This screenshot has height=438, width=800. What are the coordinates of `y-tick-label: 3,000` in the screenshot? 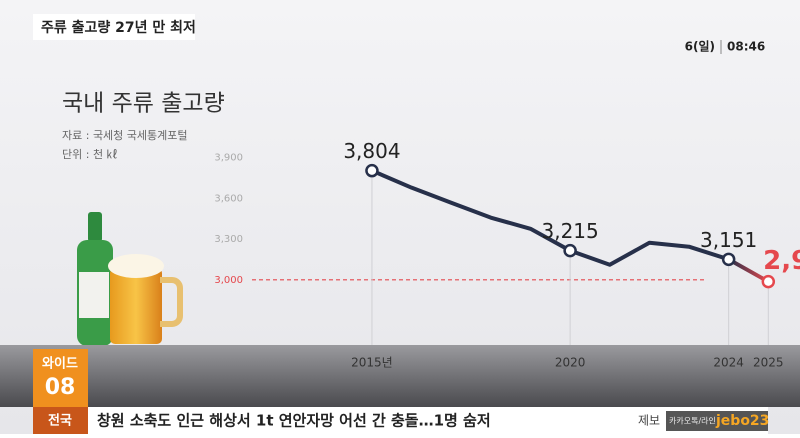 It's located at (228, 280).